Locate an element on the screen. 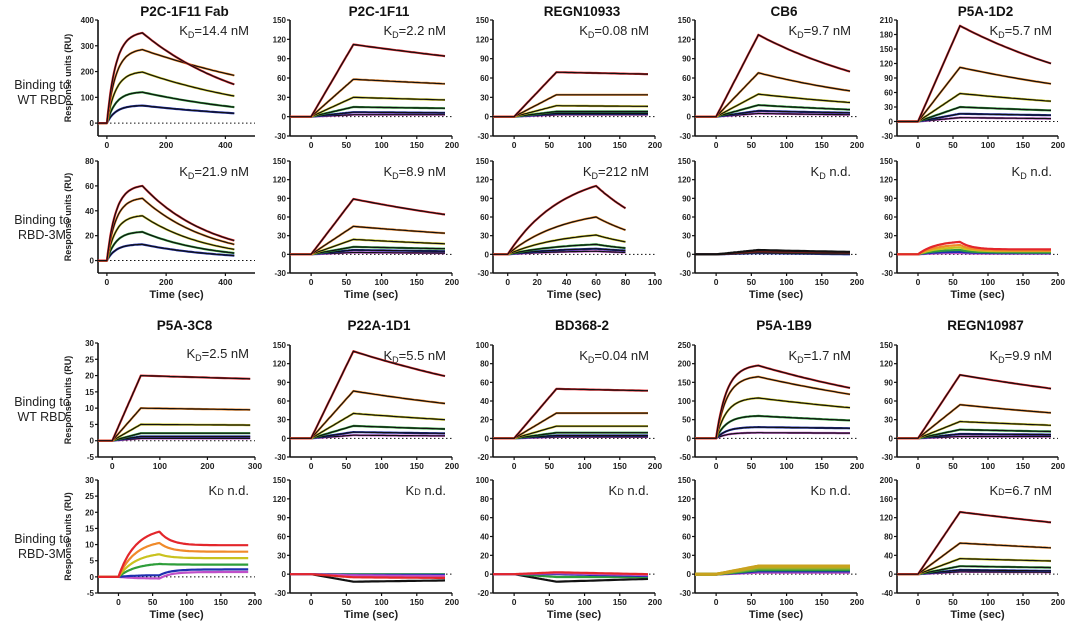 The image size is (1080, 625). kd-label: KD=6.7 nM is located at coordinates (1020, 490).